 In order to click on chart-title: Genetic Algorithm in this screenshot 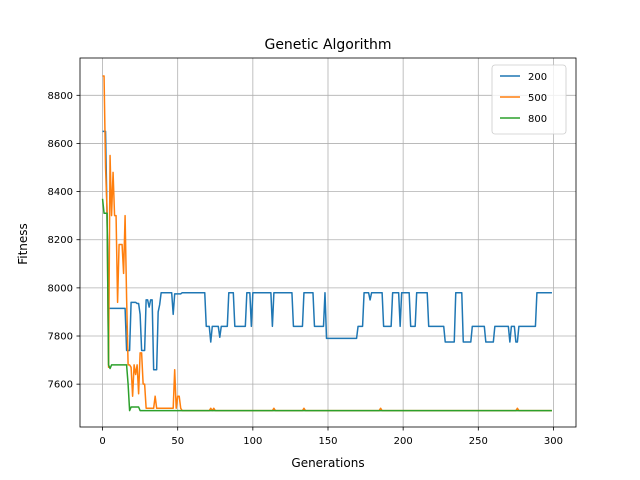, I will do `click(327, 45)`.